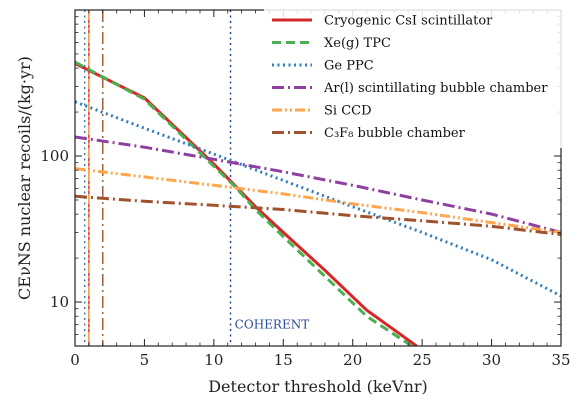  What do you see at coordinates (352, 360) in the screenshot?
I see `x-tick-label: 20` at bounding box center [352, 360].